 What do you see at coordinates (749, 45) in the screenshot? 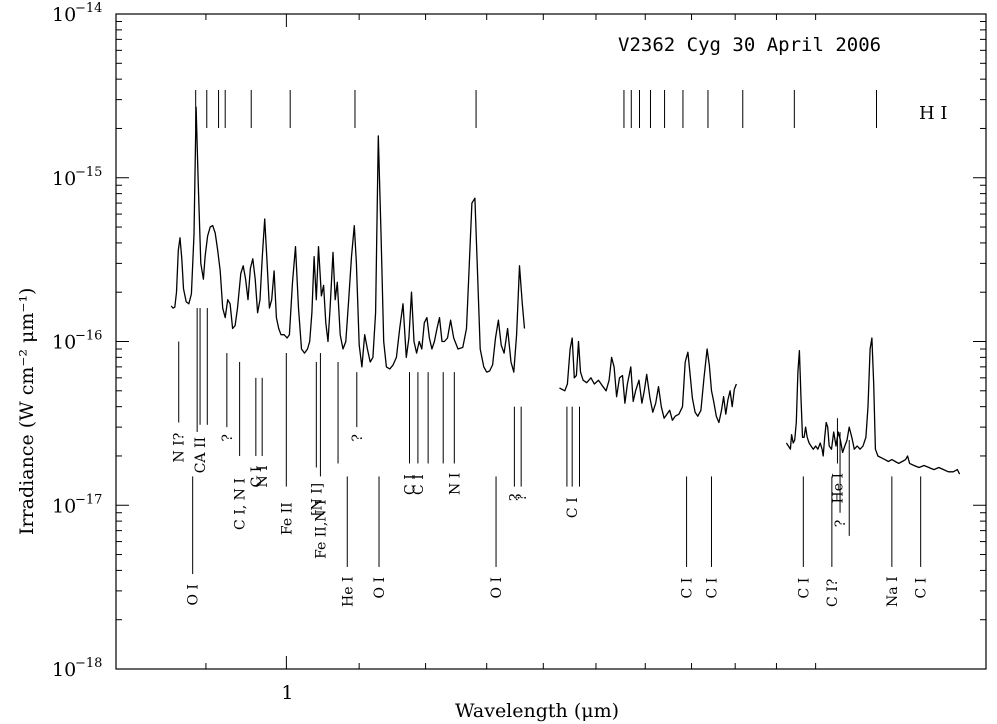
I see `chart-title: V2362 Cyg 30 April 2006` at bounding box center [749, 45].